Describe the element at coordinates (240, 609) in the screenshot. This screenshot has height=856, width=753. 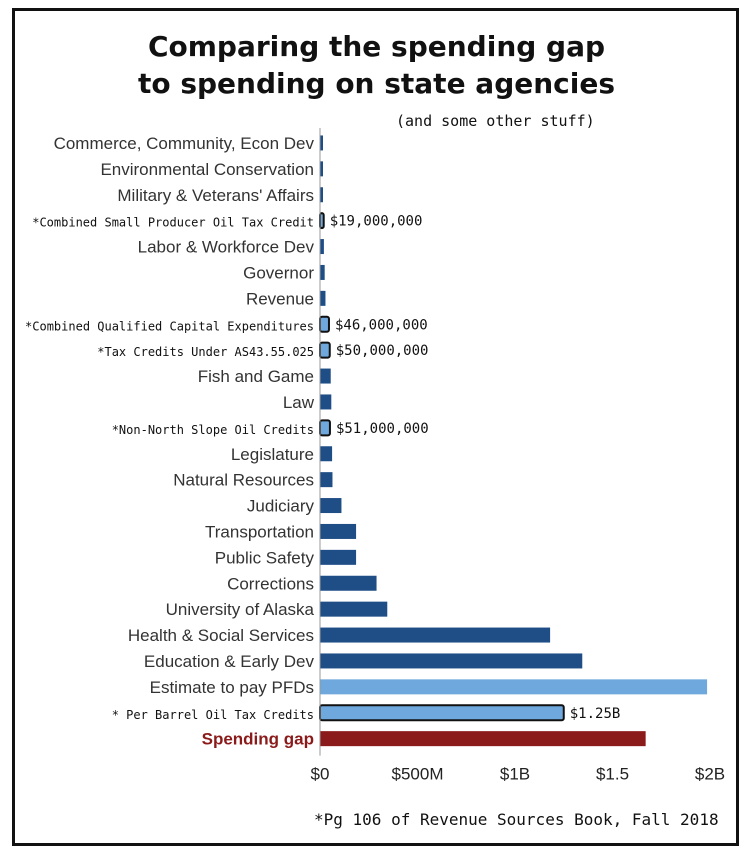
I see `category-label-18: University of Alaska` at that location.